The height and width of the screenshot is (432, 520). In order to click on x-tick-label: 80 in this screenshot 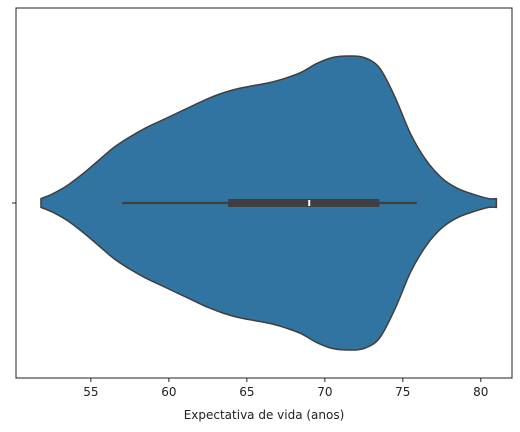, I will do `click(480, 392)`.